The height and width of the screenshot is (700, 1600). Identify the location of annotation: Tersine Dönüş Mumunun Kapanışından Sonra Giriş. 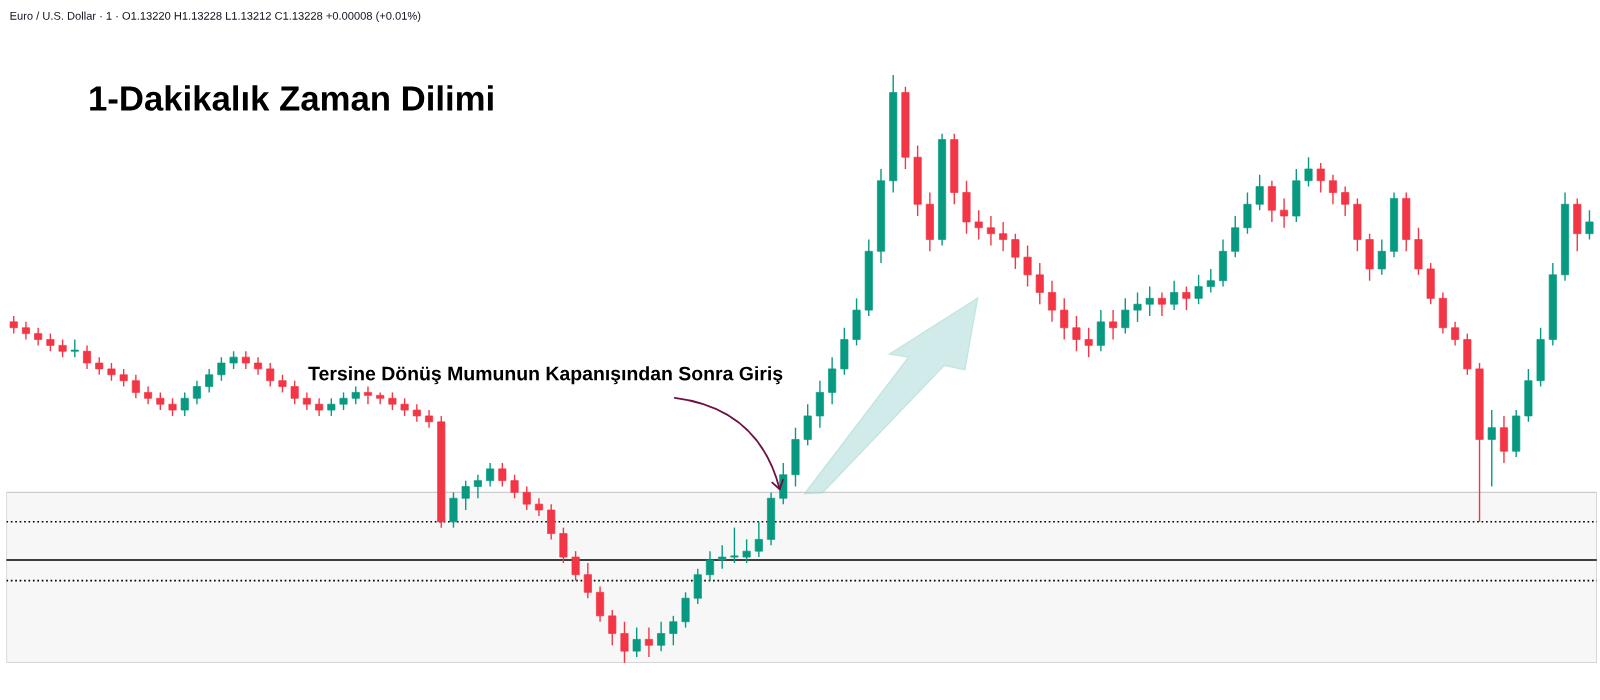
(545, 375).